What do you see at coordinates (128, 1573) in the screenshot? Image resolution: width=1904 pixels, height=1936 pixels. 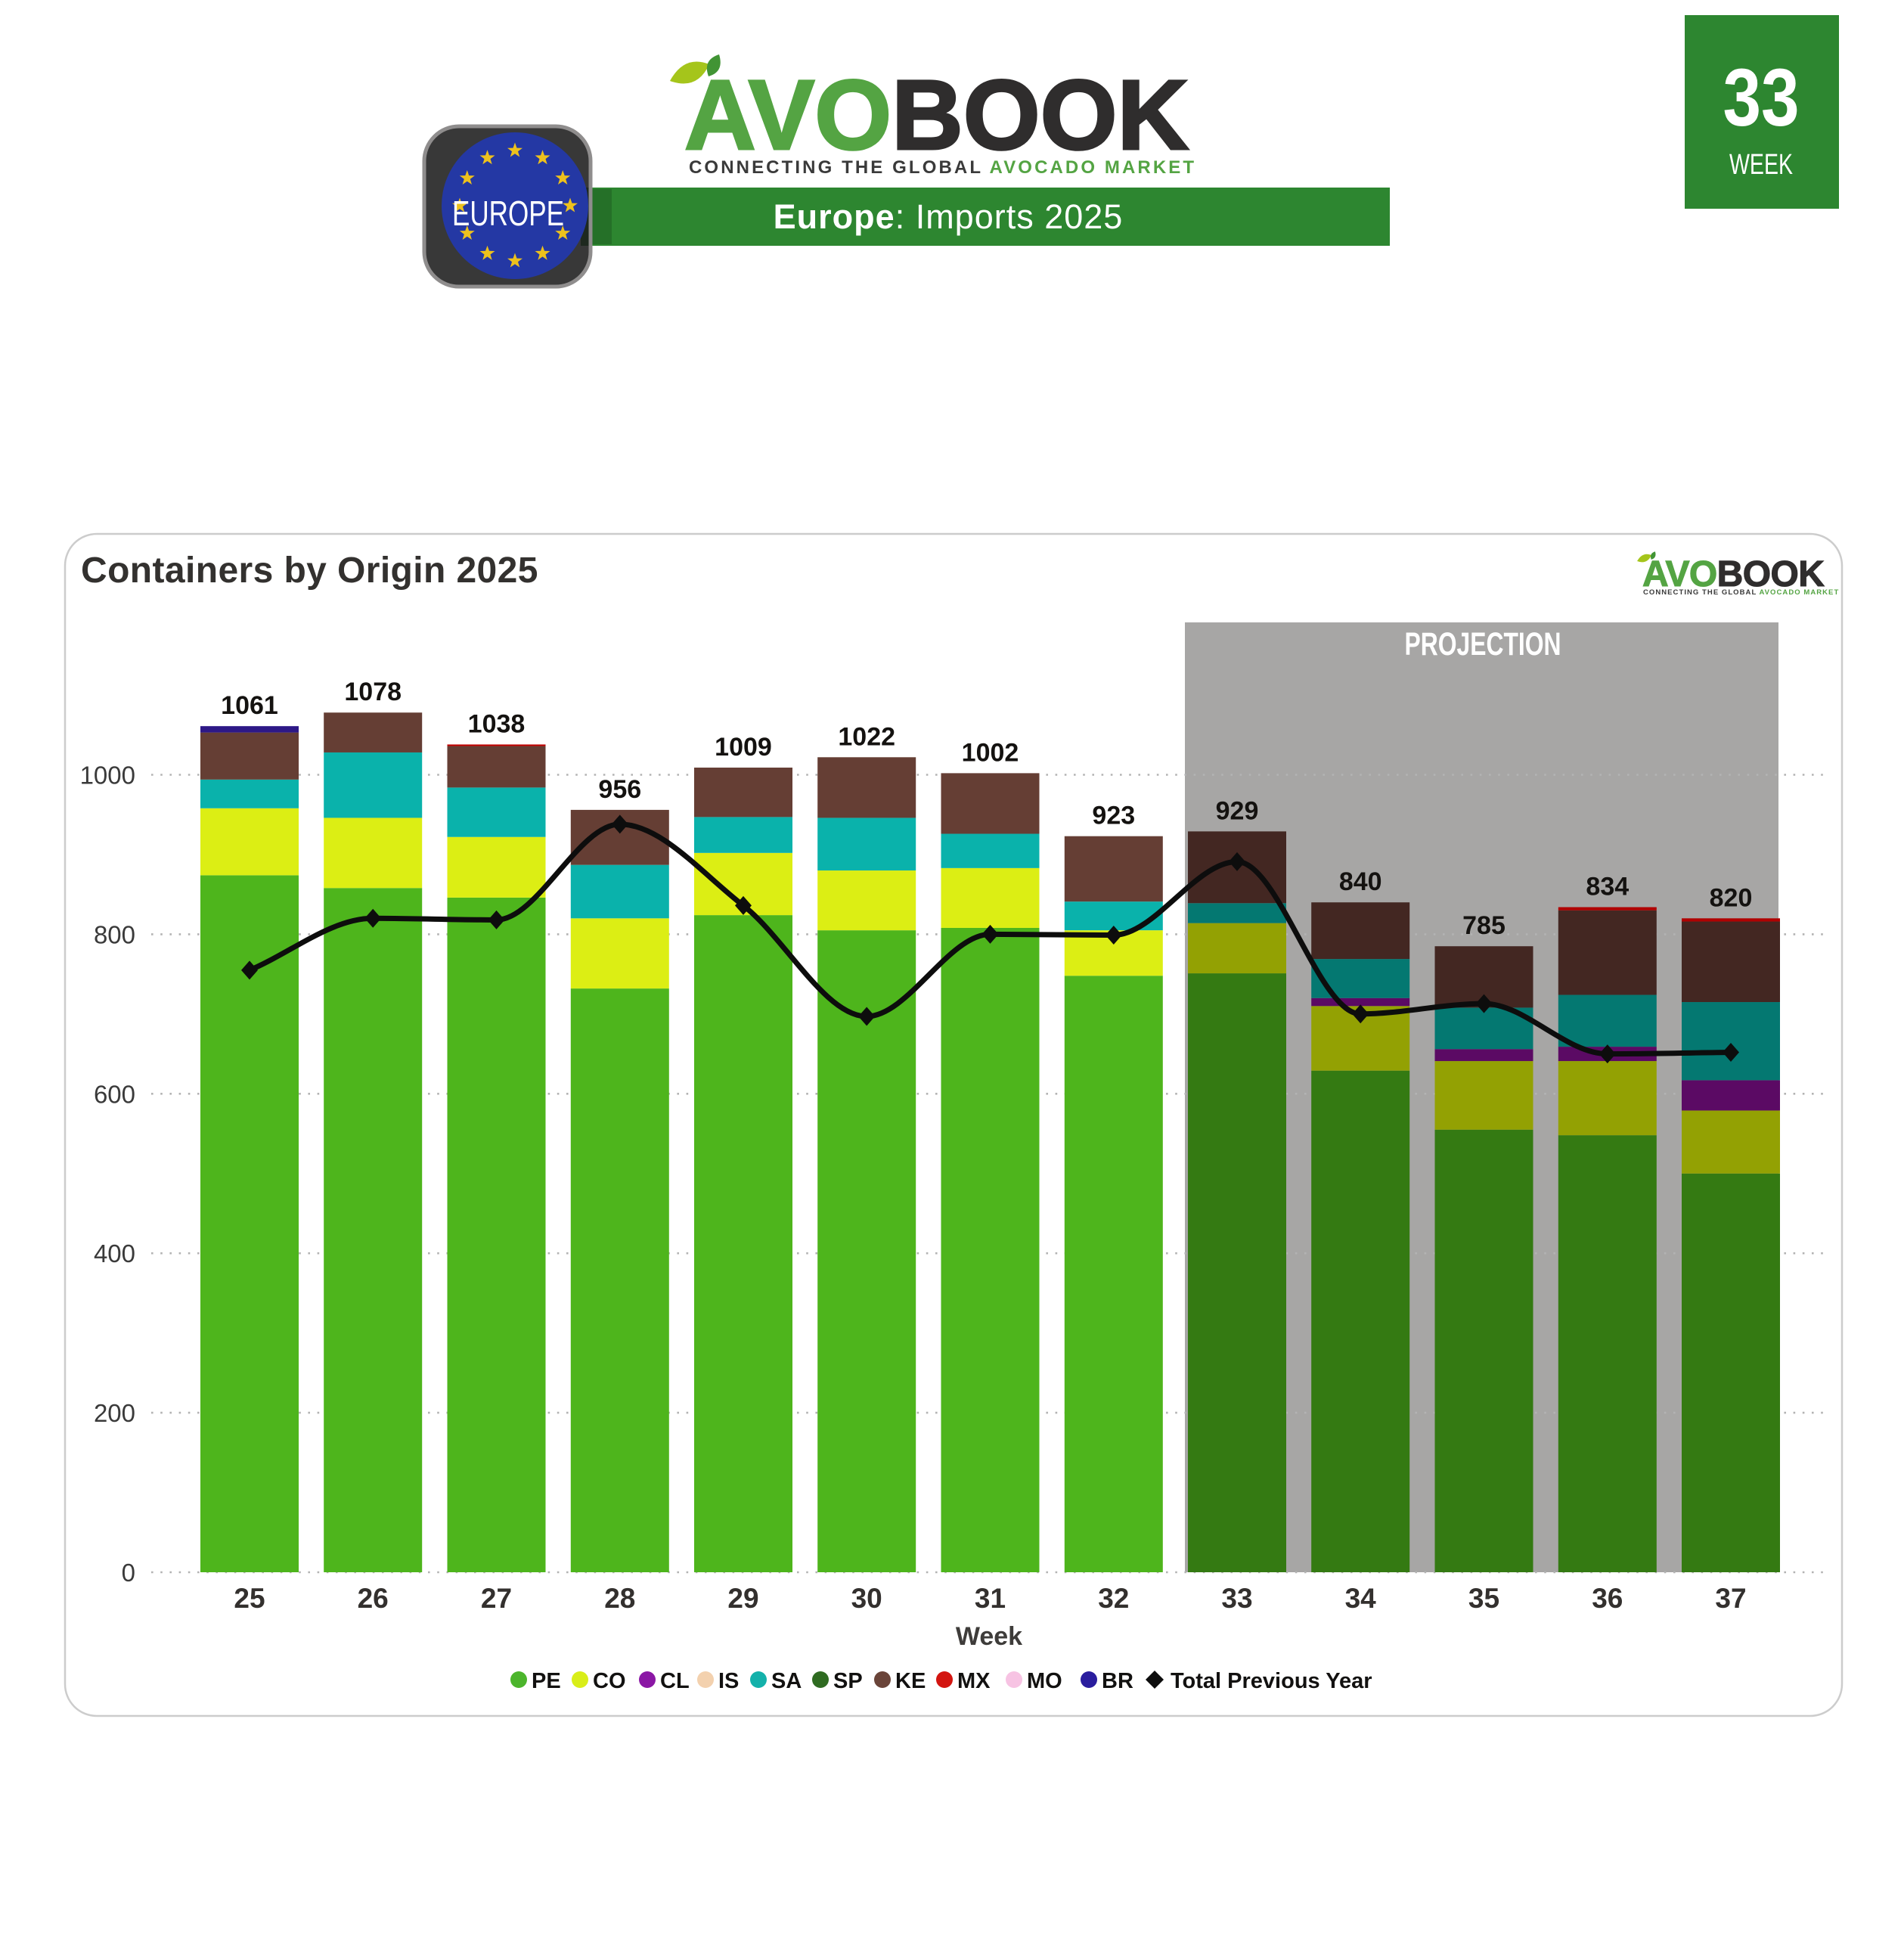 I see `svg-text: 0` at bounding box center [128, 1573].